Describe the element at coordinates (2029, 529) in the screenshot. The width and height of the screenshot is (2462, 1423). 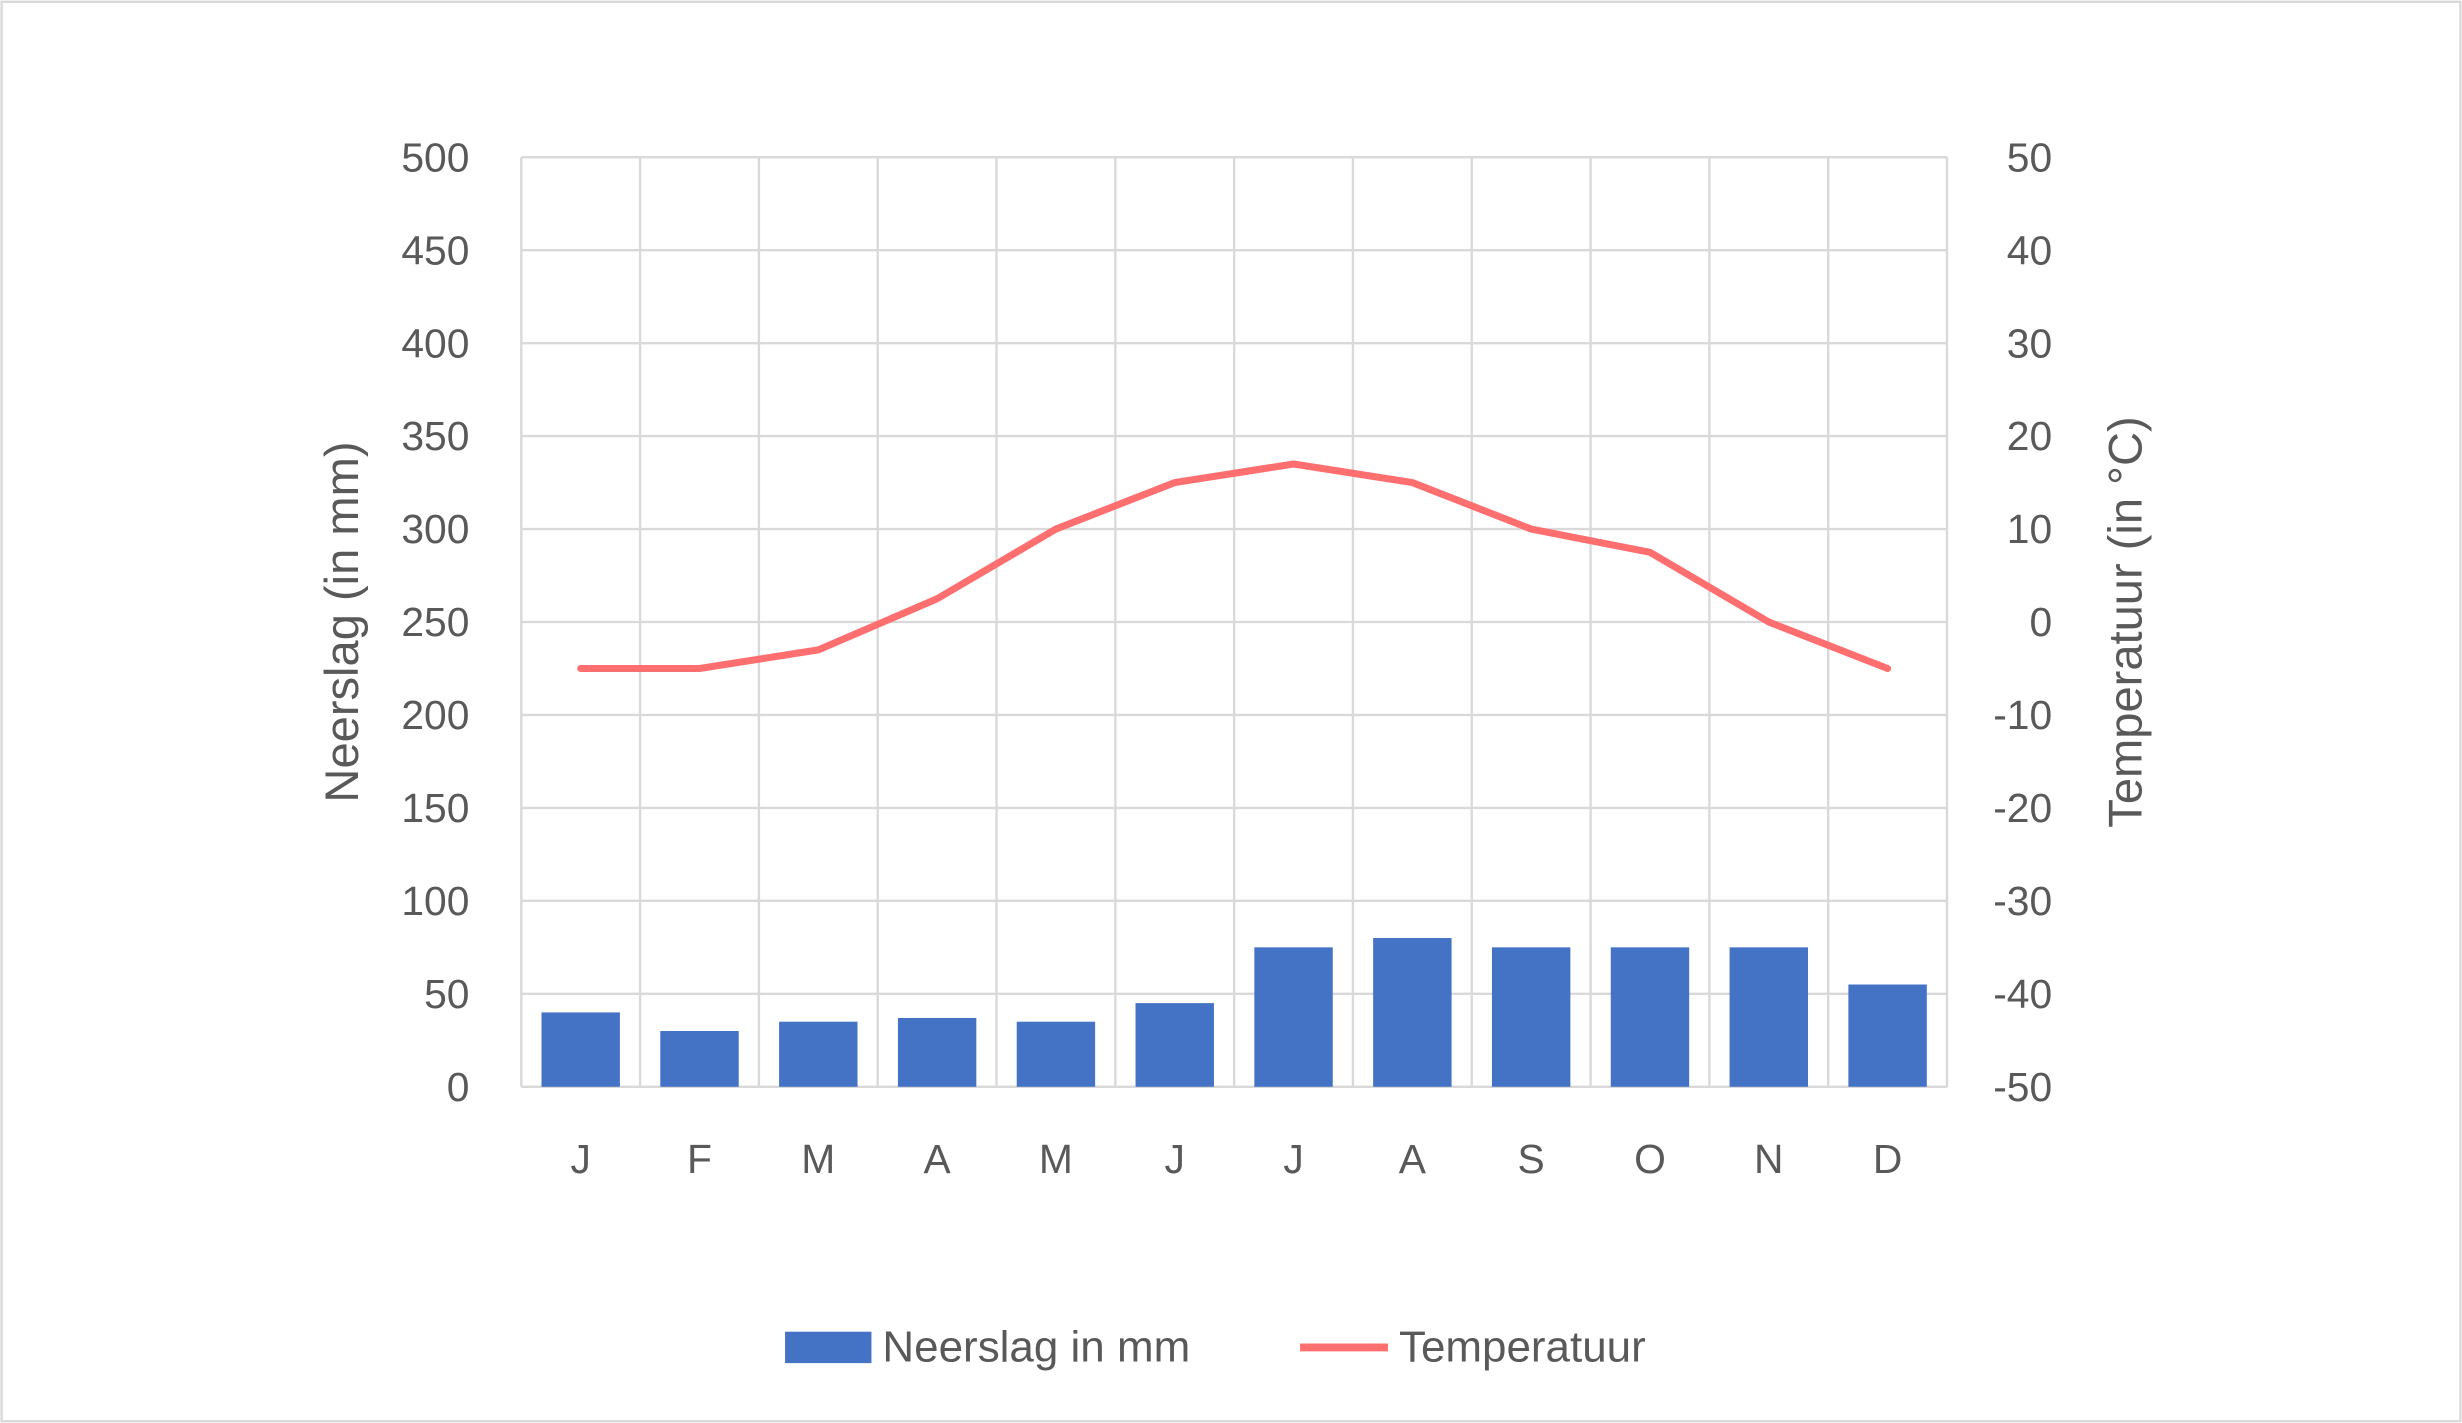
I see `right-tick-label: 10` at that location.